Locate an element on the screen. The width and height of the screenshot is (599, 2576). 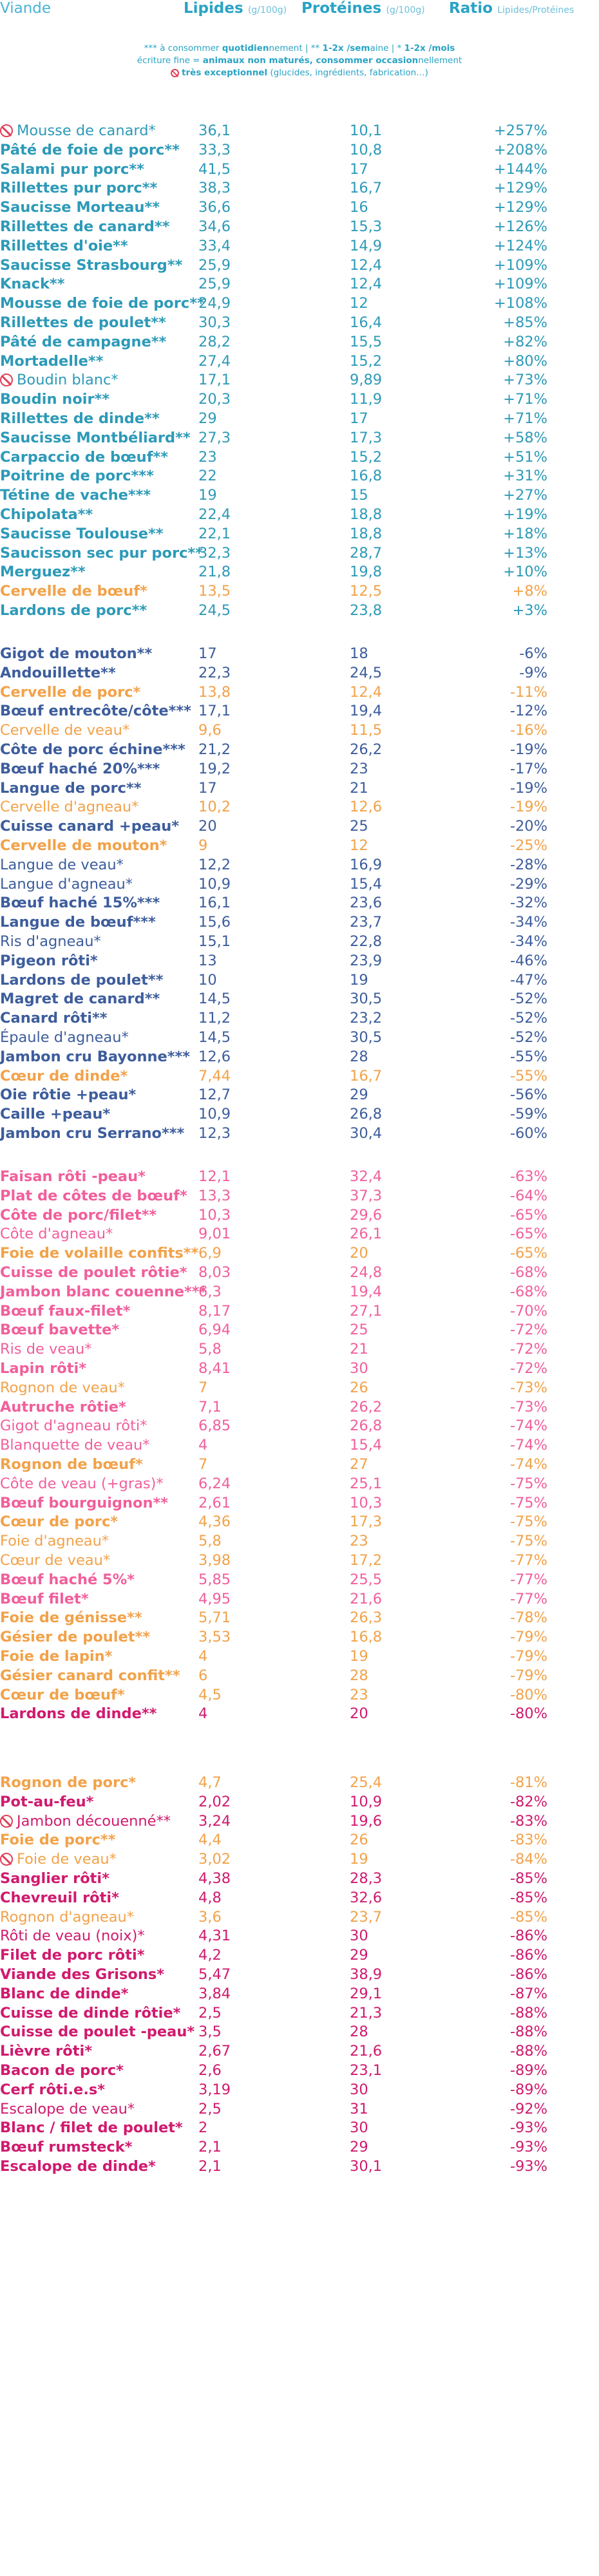
proteines-value: 18,8 is located at coordinates (366, 514).